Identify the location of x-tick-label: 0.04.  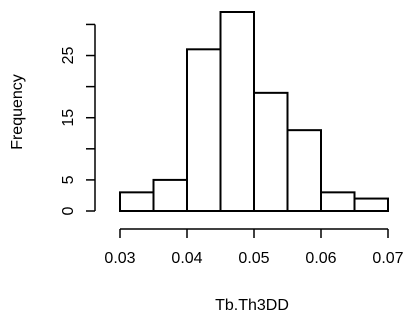
(186, 258).